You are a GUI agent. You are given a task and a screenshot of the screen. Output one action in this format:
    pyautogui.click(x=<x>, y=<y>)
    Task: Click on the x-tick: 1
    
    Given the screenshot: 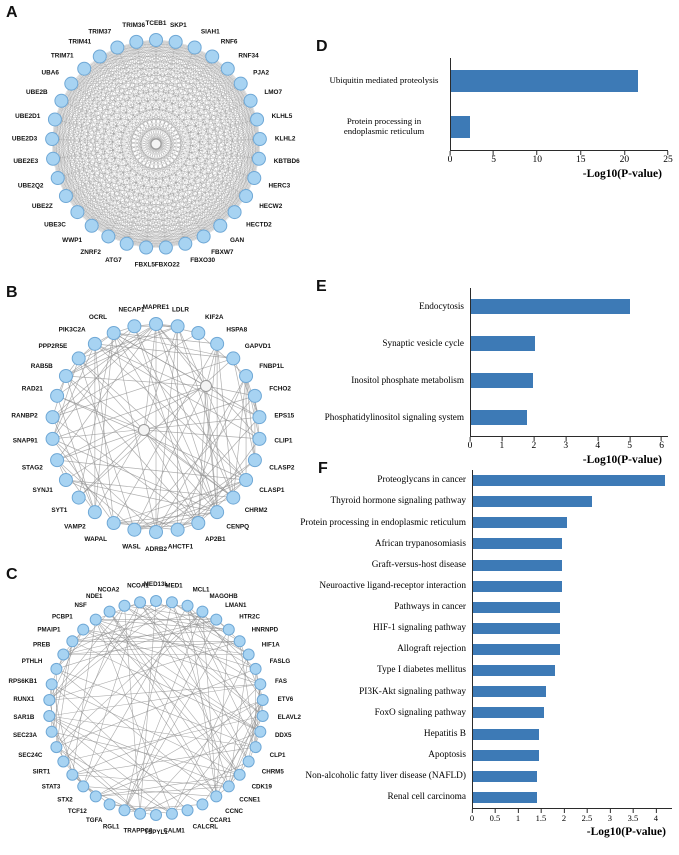 What is the action you would take?
    pyautogui.click(x=518, y=816)
    